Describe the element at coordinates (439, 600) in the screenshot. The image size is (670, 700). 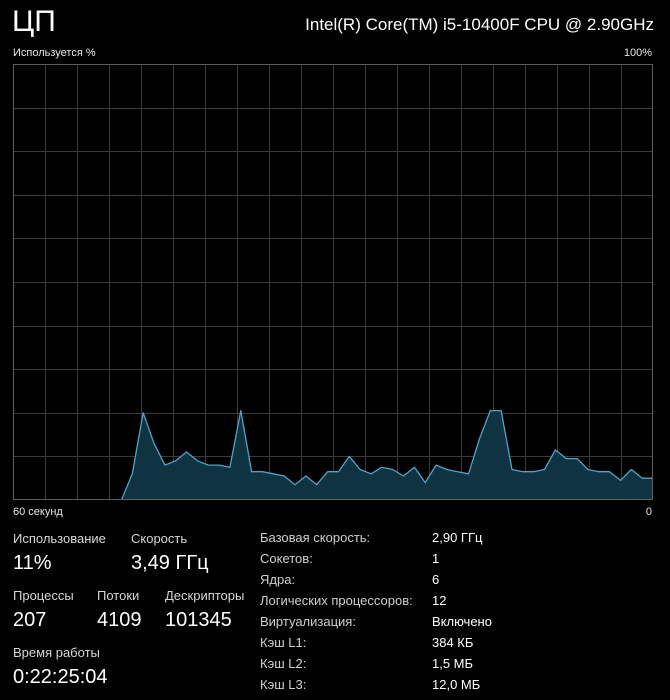
I see `detail-value: 12` at that location.